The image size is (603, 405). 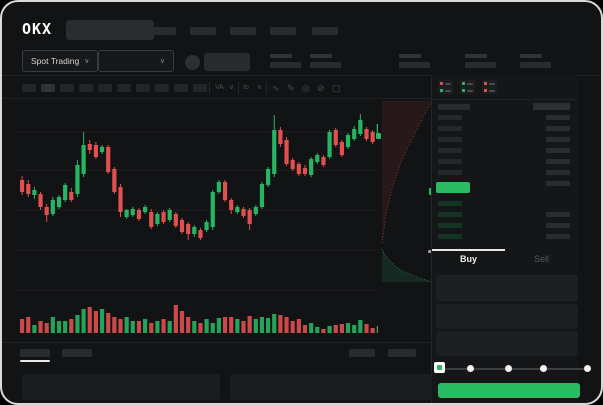 I want to click on alert-icon: ⊘, so click(x=321, y=88).